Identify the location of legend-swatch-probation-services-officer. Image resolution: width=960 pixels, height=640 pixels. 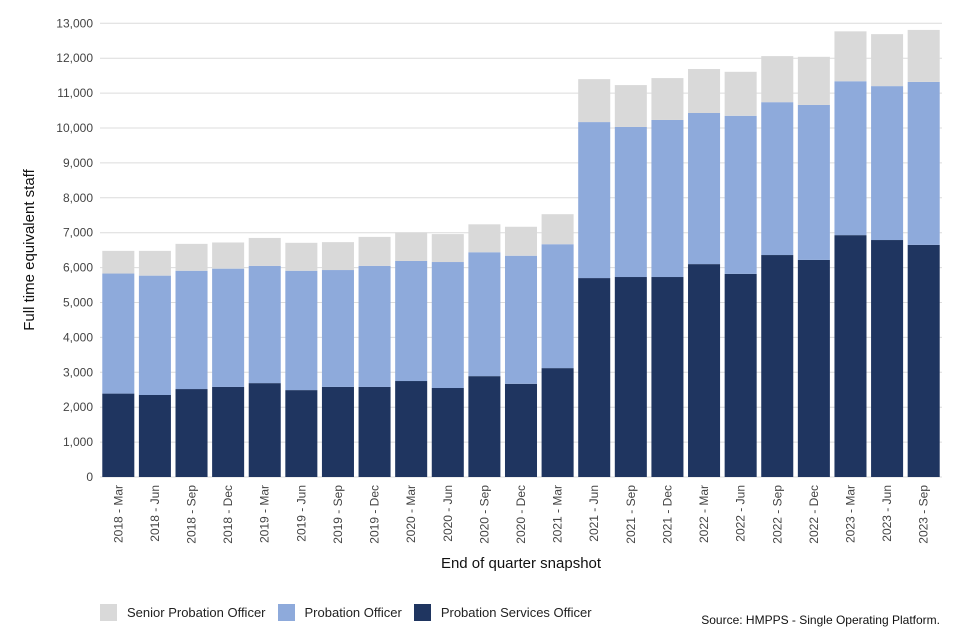
(422, 612).